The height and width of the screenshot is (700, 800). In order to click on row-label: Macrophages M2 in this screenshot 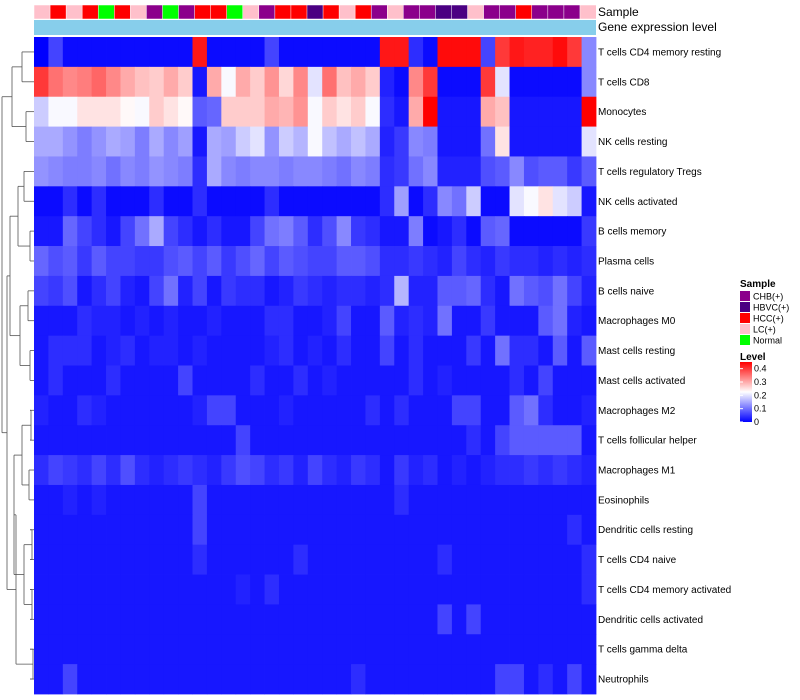, I will do `click(637, 411)`.